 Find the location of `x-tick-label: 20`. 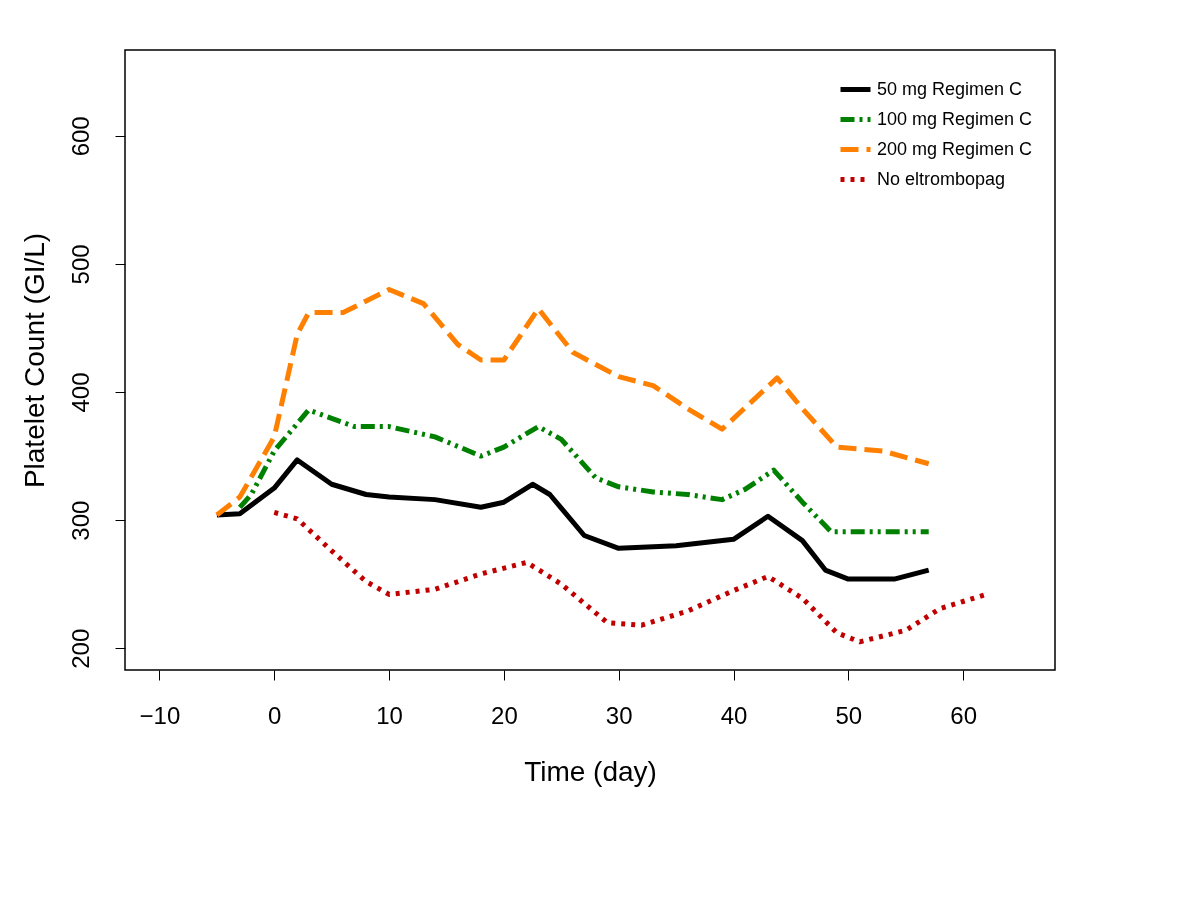

x-tick-label: 20 is located at coordinates (504, 715).